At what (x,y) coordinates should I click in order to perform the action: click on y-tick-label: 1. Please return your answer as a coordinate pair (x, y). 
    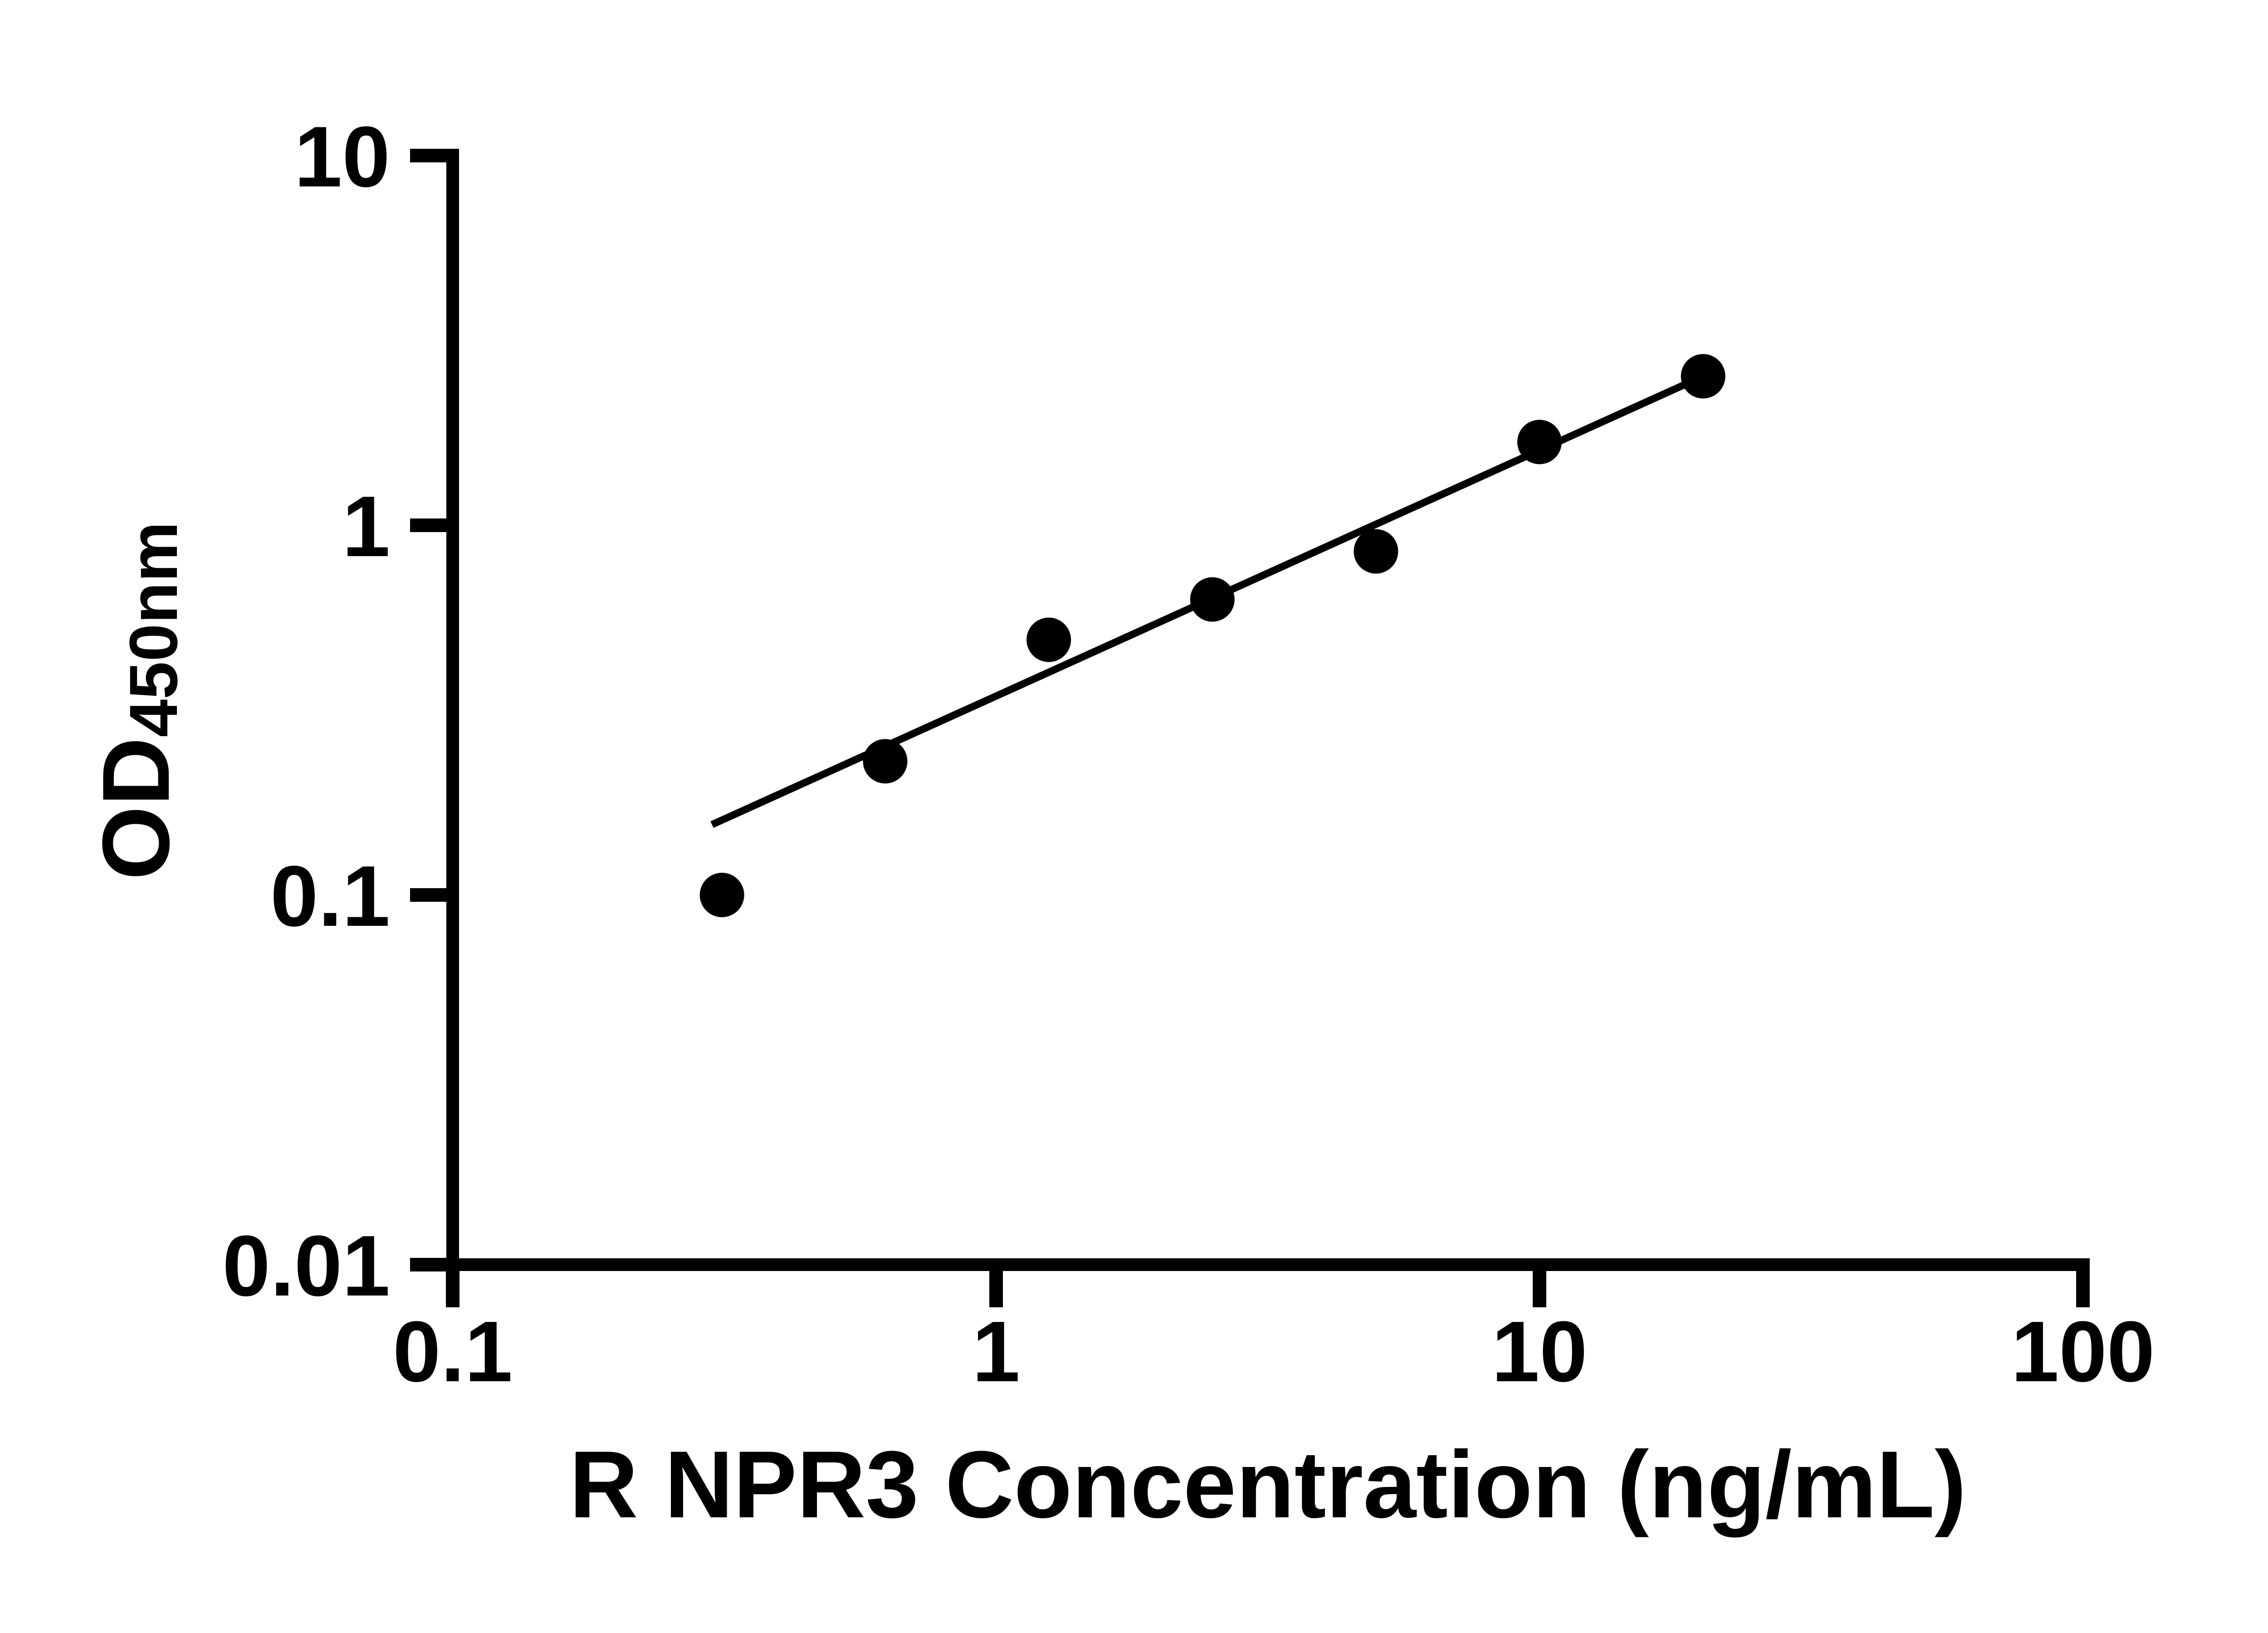
    Looking at the image, I should click on (366, 527).